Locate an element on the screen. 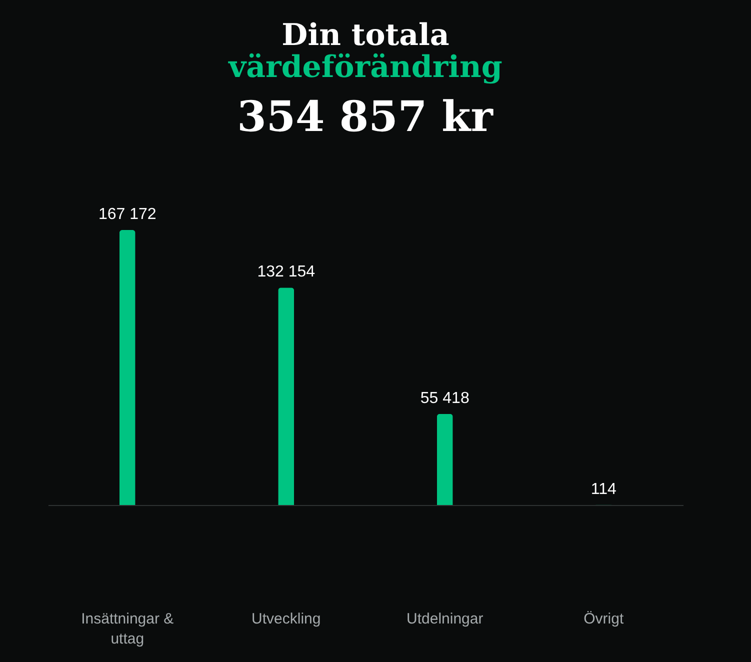 Image resolution: width=751 pixels, height=662 pixels. data-label: 167 172 is located at coordinates (127, 214).